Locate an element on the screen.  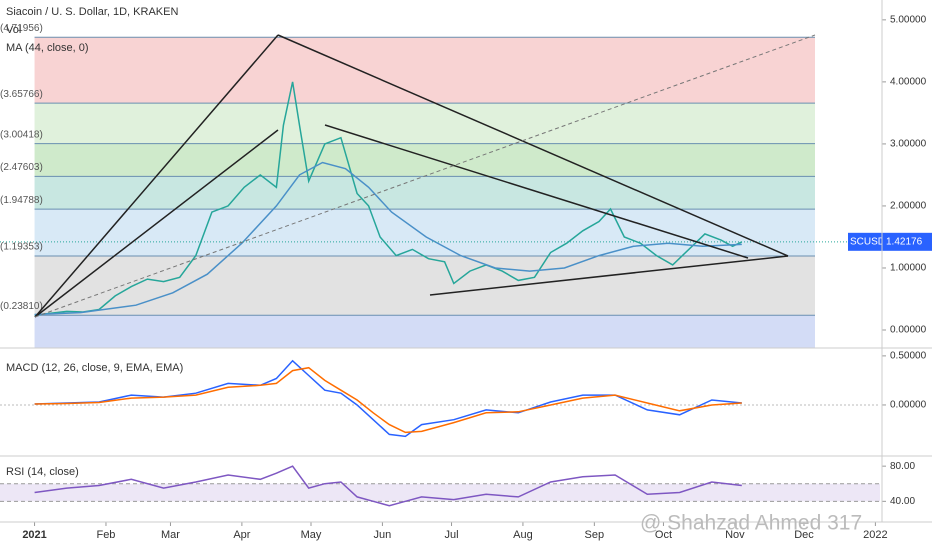
y-tick-label: 3.00000 is located at coordinates (908, 144).